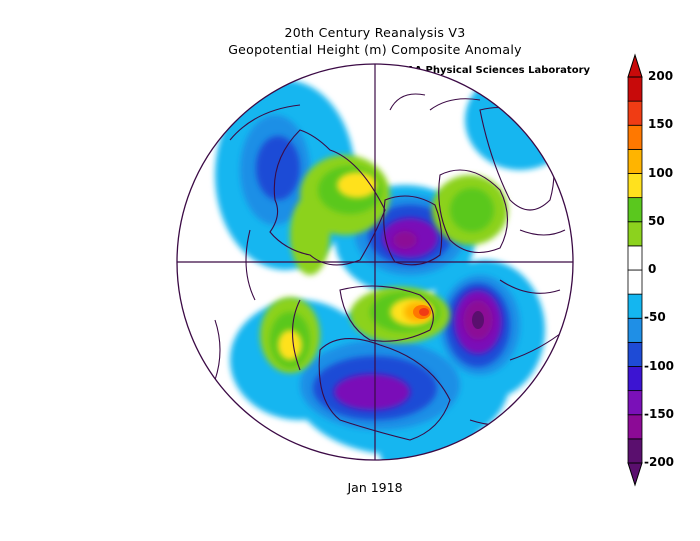 The width and height of the screenshot is (700, 541). Describe the element at coordinates (659, 413) in the screenshot. I see `colorbar-tick-label: -150` at that location.